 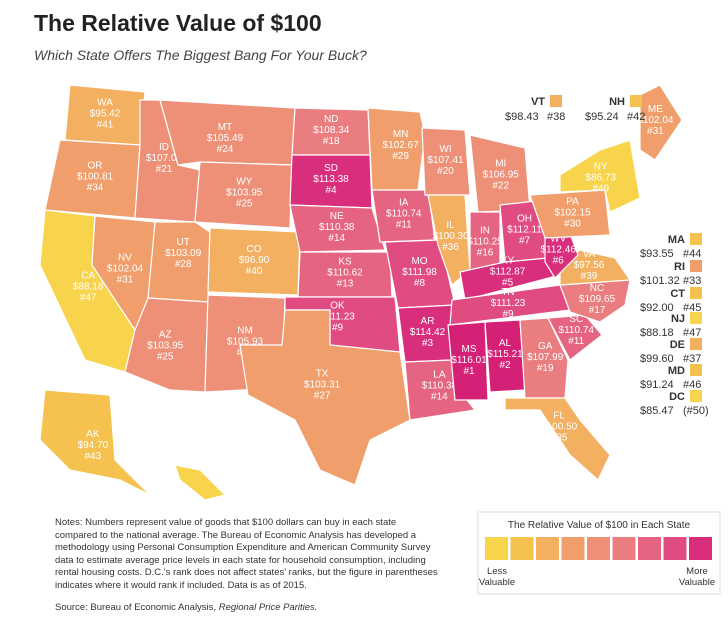 What do you see at coordinates (420, 283) in the screenshot?
I see `state-rank: #8` at bounding box center [420, 283].